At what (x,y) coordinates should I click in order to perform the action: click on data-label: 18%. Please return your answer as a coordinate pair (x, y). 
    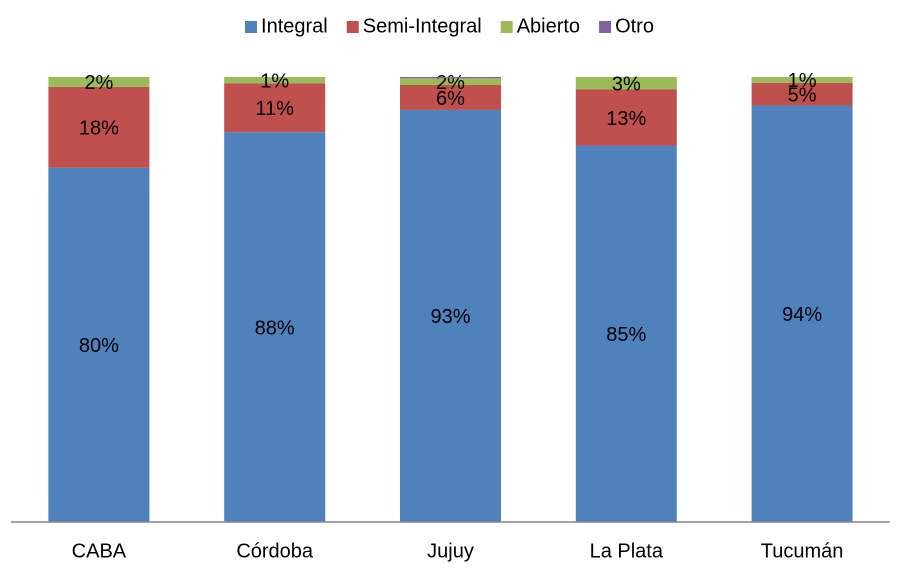
    Looking at the image, I should click on (99, 129).